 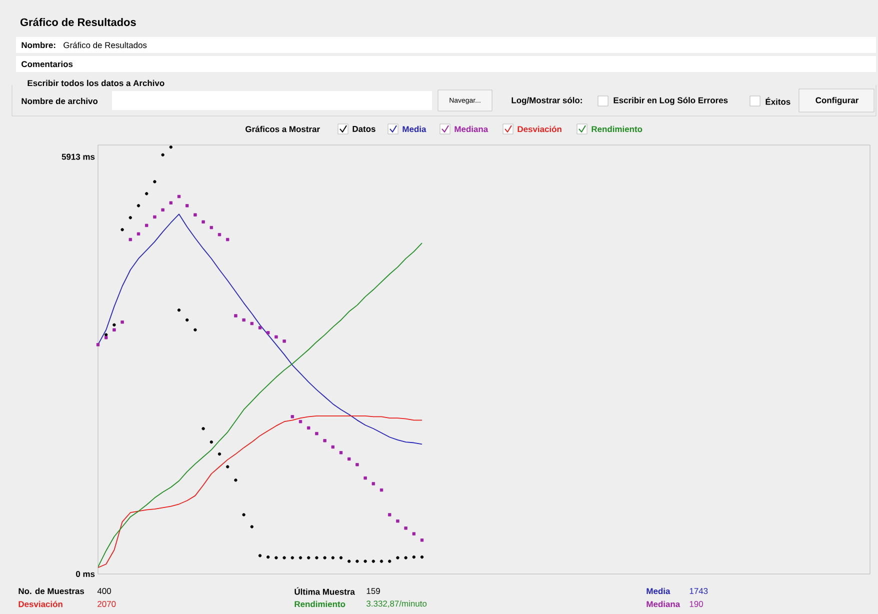 I want to click on text: Mediana, so click(x=663, y=604).